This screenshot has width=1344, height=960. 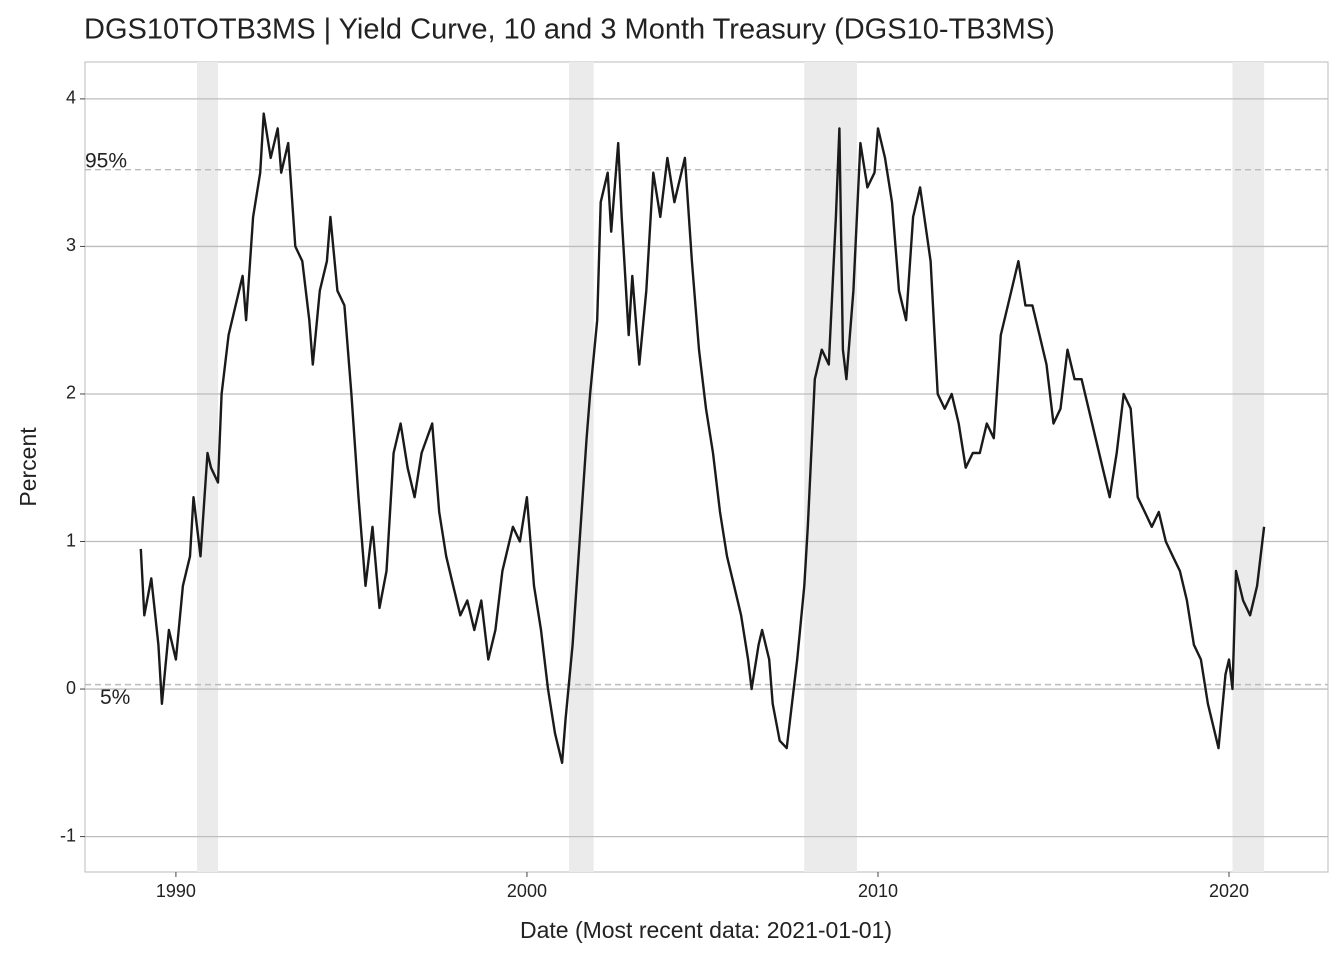 I want to click on y-tick-label: -1, so click(x=68, y=835).